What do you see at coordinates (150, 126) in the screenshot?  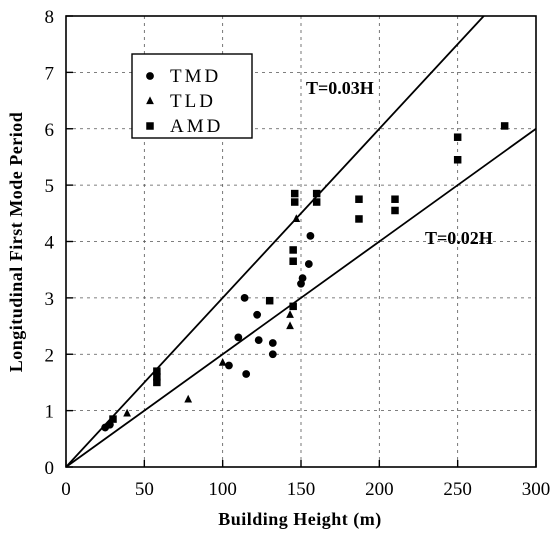 I see `legend-marker-amd` at bounding box center [150, 126].